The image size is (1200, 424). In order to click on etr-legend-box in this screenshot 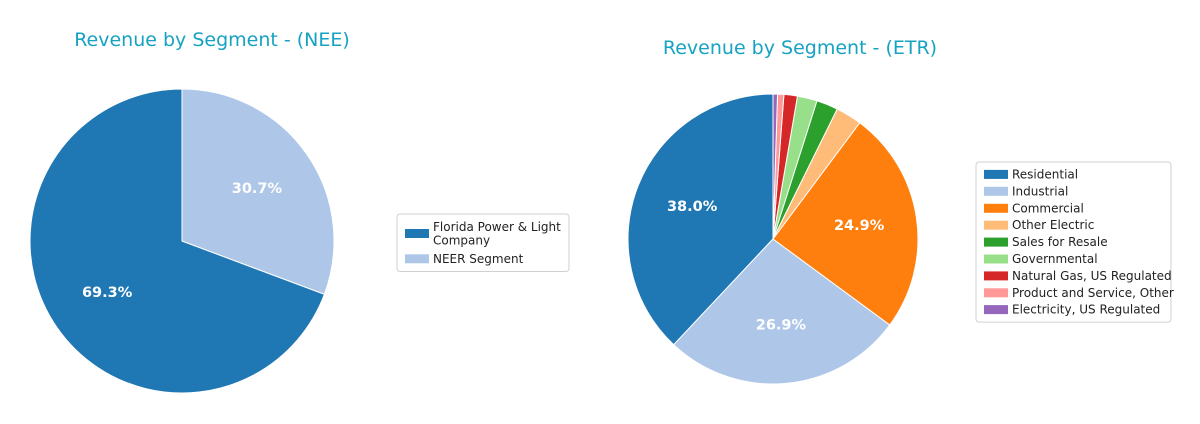, I will do `click(1073, 242)`.